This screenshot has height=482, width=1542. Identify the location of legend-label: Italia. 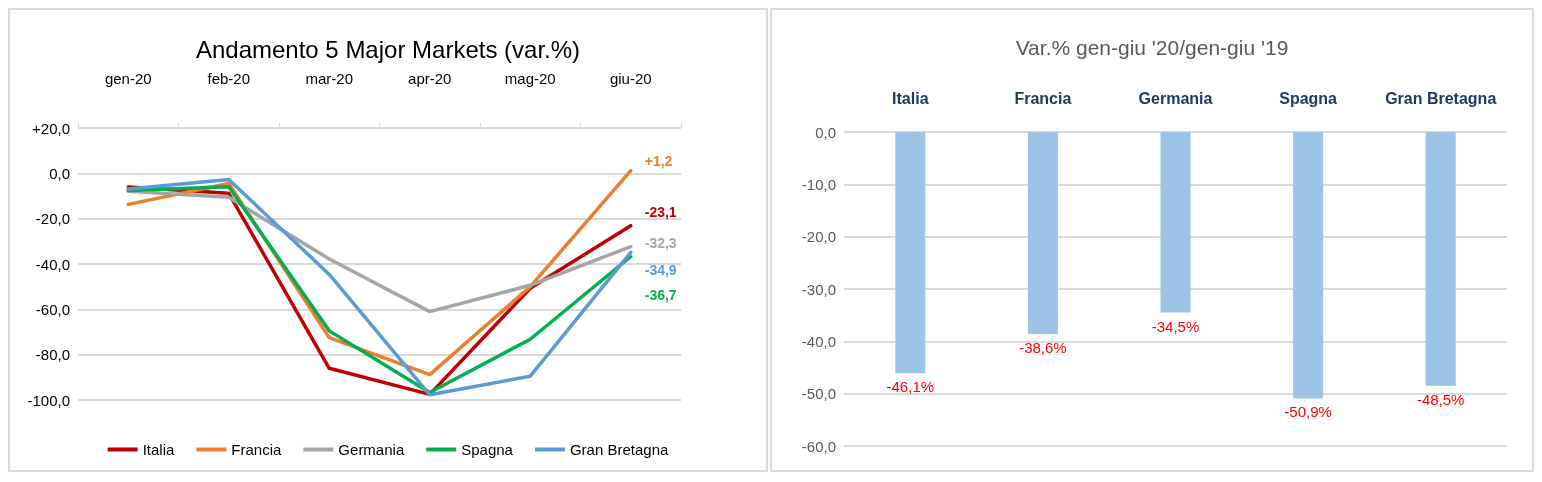
(159, 449).